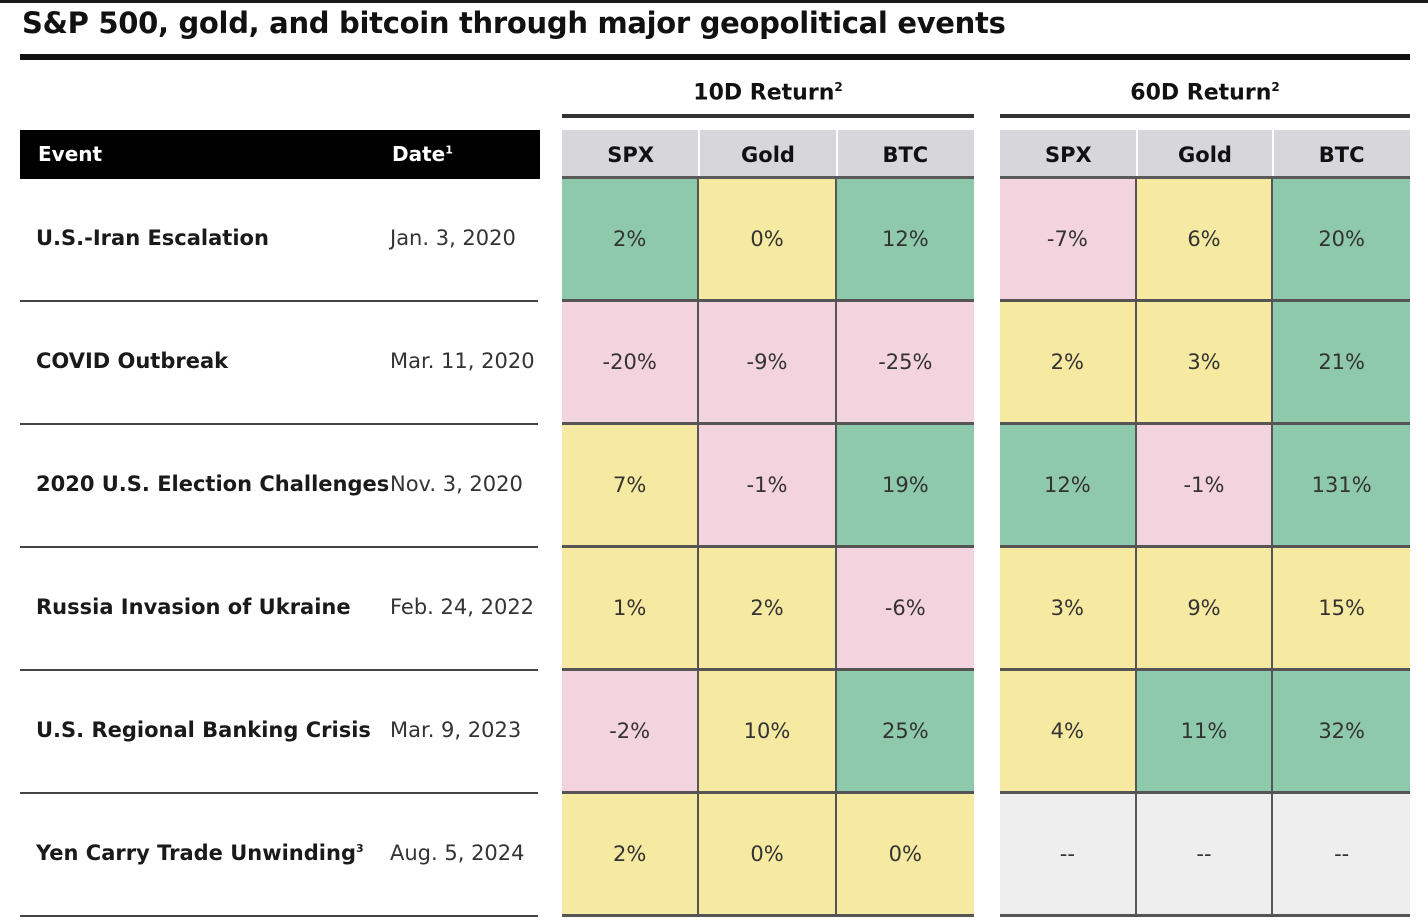  I want to click on header-block-10d, so click(768, 153).